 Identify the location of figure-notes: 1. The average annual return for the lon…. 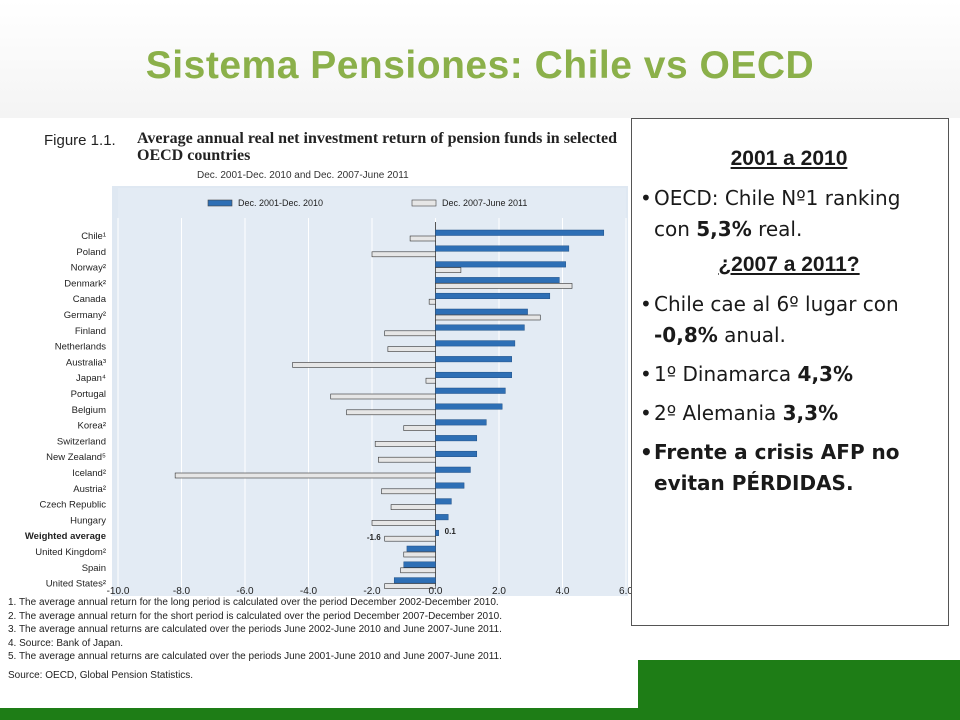
(318, 639).